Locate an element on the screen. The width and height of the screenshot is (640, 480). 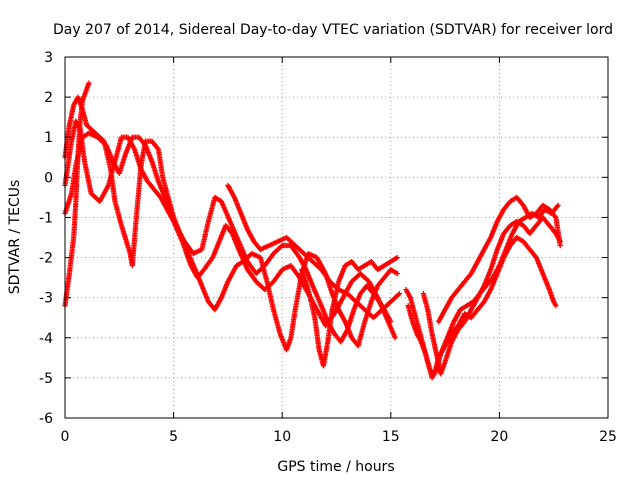
y-tick-label: 1 is located at coordinates (48, 138).